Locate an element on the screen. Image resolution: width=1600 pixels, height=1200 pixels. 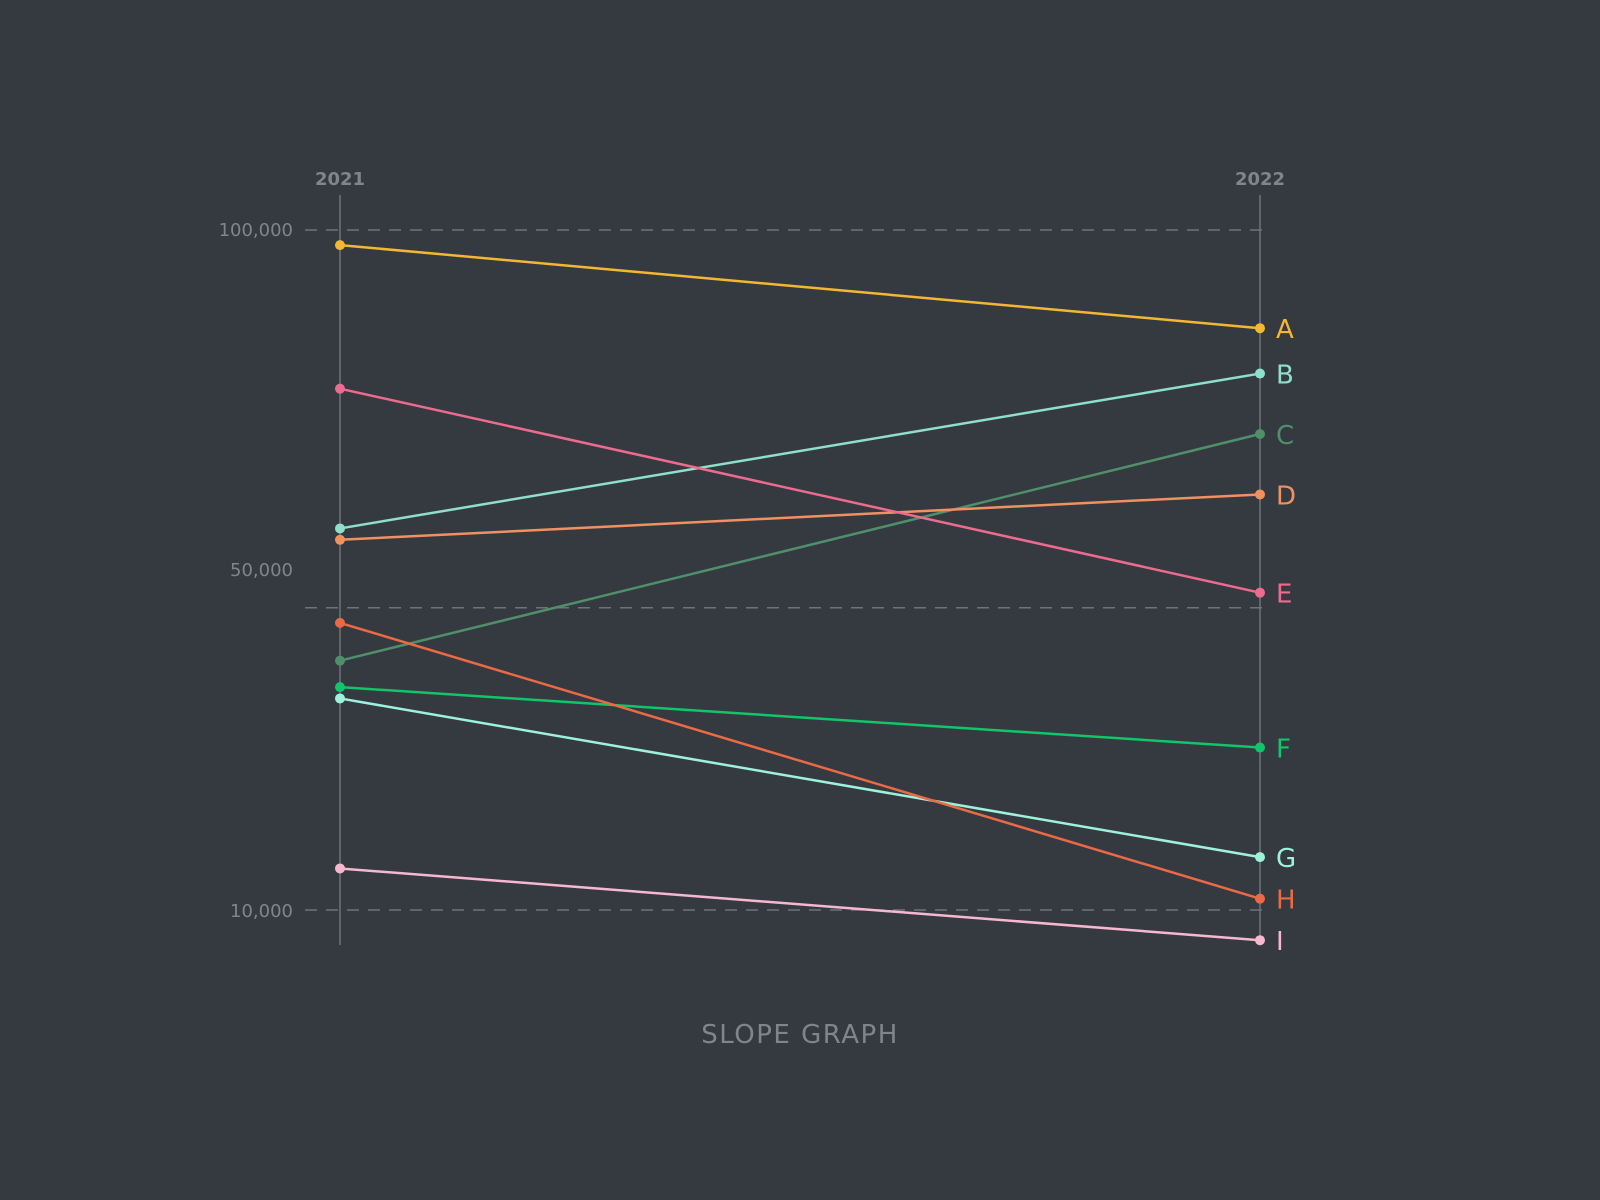
point-b-2022 is located at coordinates (1260, 373).